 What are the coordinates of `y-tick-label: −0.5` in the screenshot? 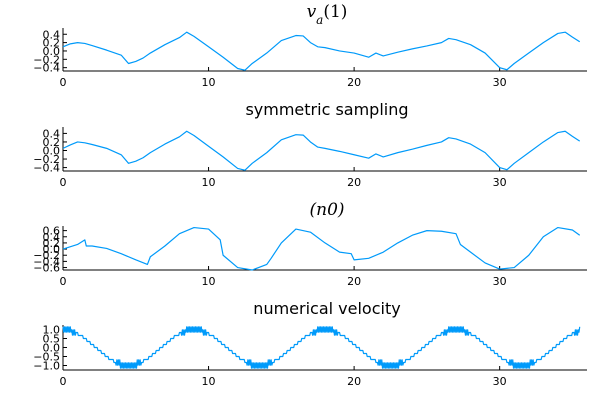 It's located at (46, 357).